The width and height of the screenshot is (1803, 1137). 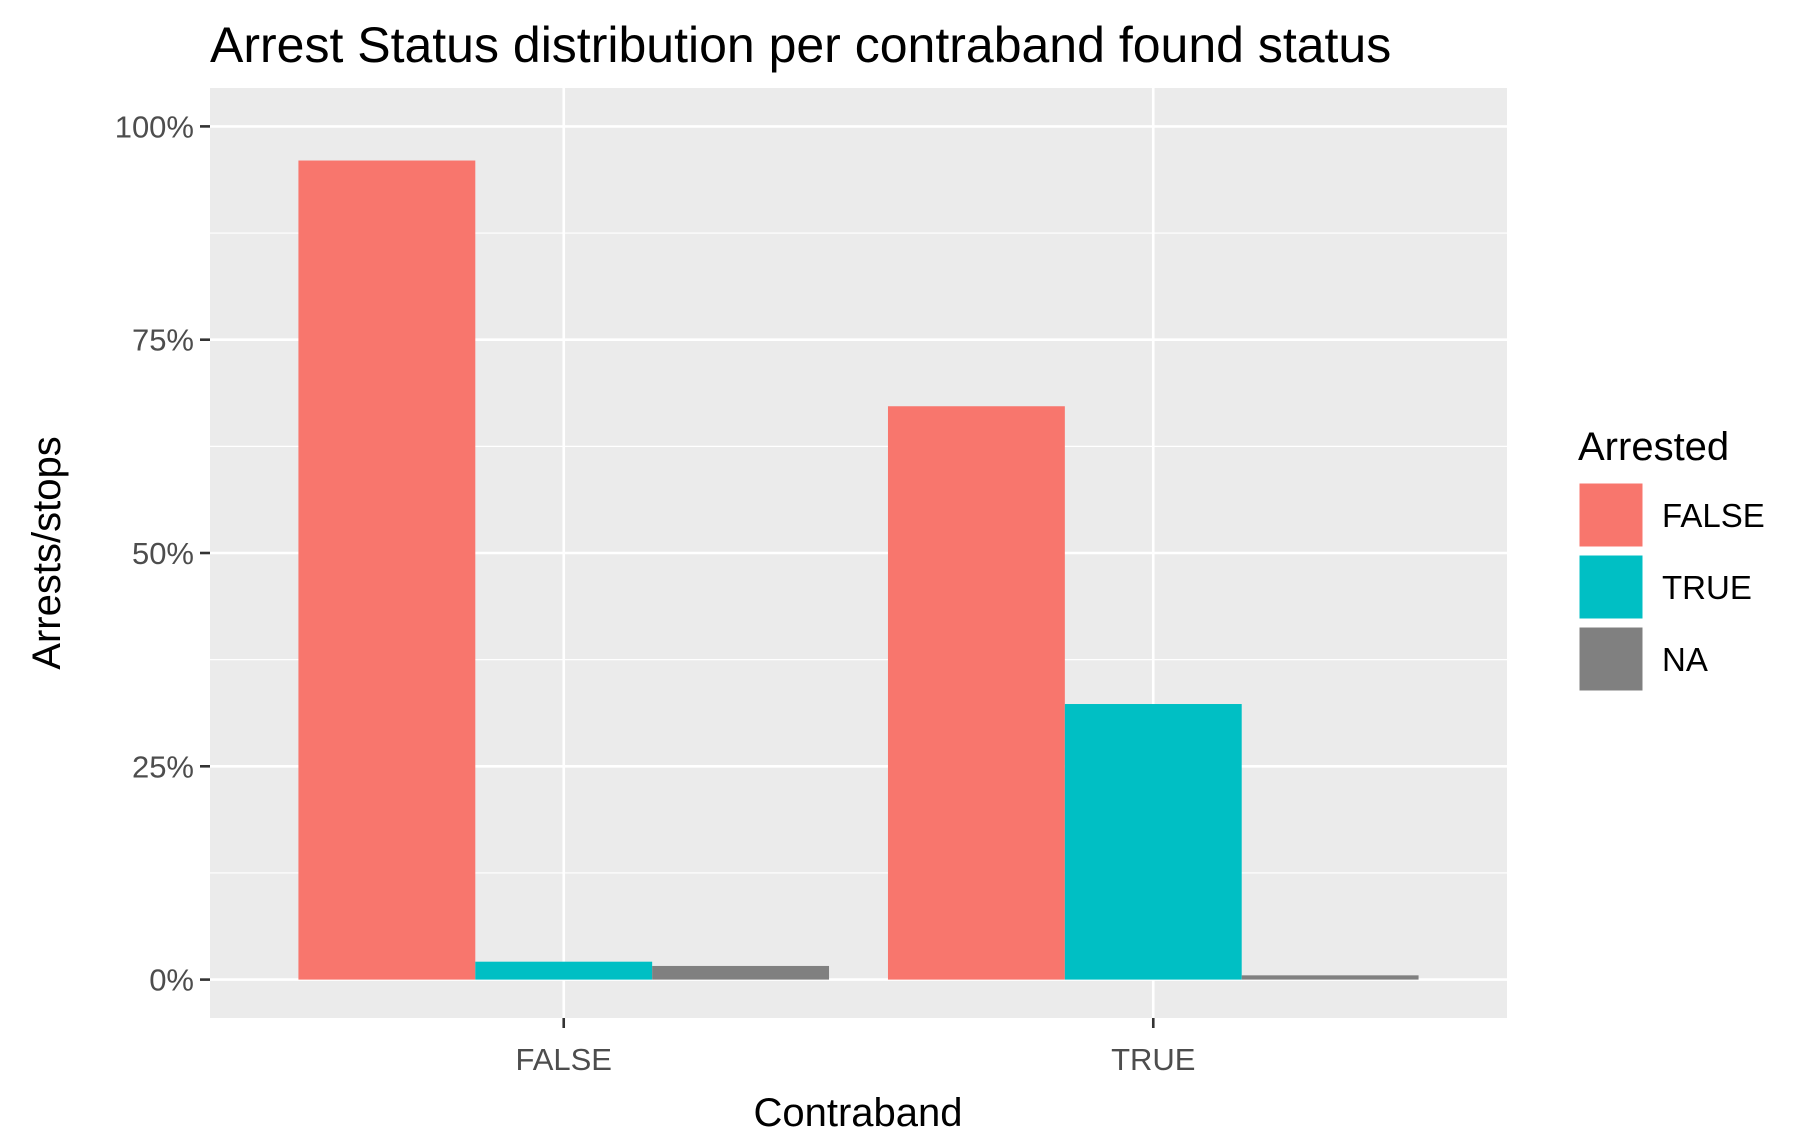 I want to click on y-axis: 0% 25% 50% 75% 100%, so click(x=162, y=553).